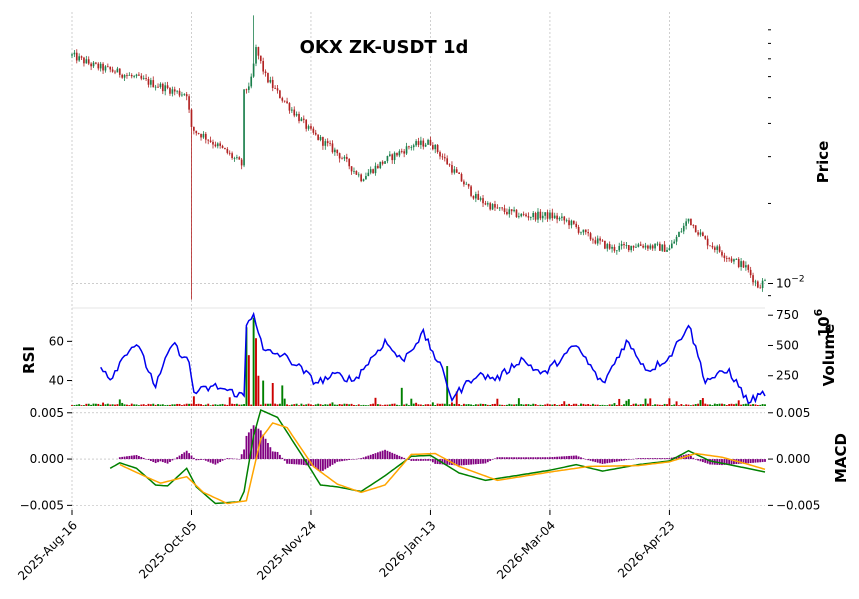 This screenshot has width=859, height=599. What do you see at coordinates (793, 459) in the screenshot?
I see `macd-right-tick-label: 0.000` at bounding box center [793, 459].